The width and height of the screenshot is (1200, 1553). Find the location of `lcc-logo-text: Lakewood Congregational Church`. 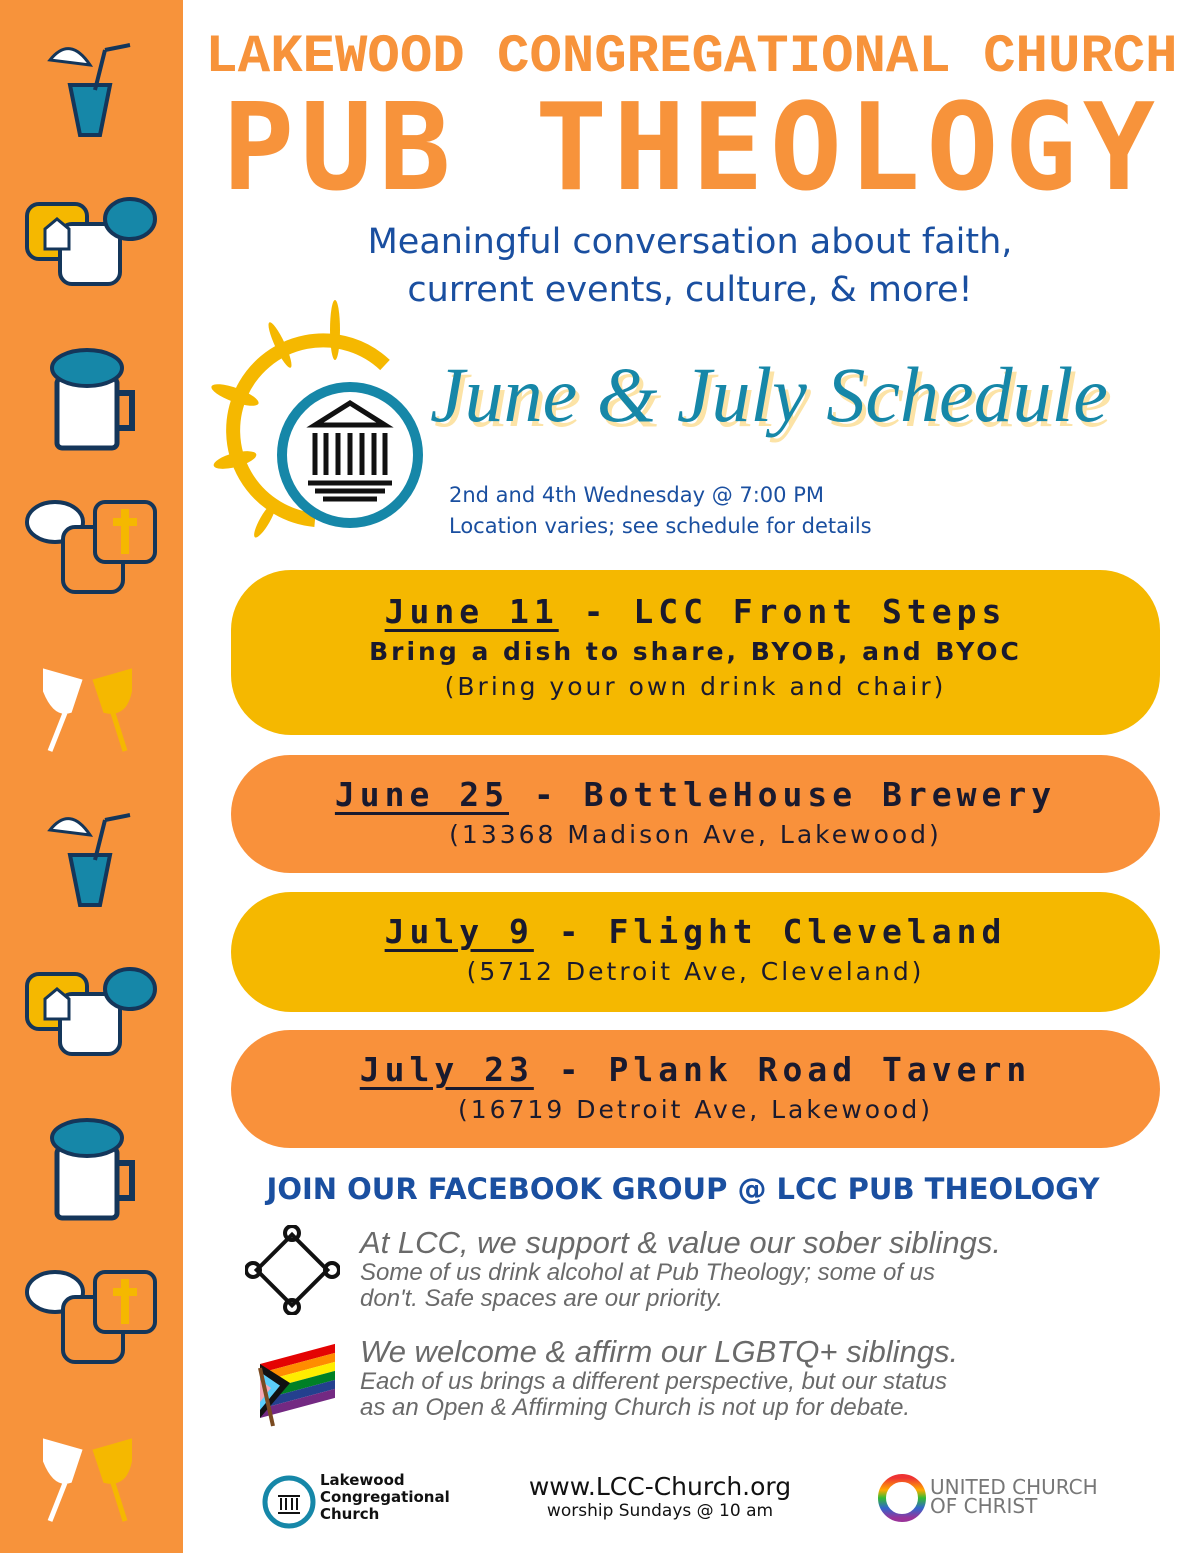

lcc-logo-text: Lakewood Congregational Church is located at coordinates (385, 1497).